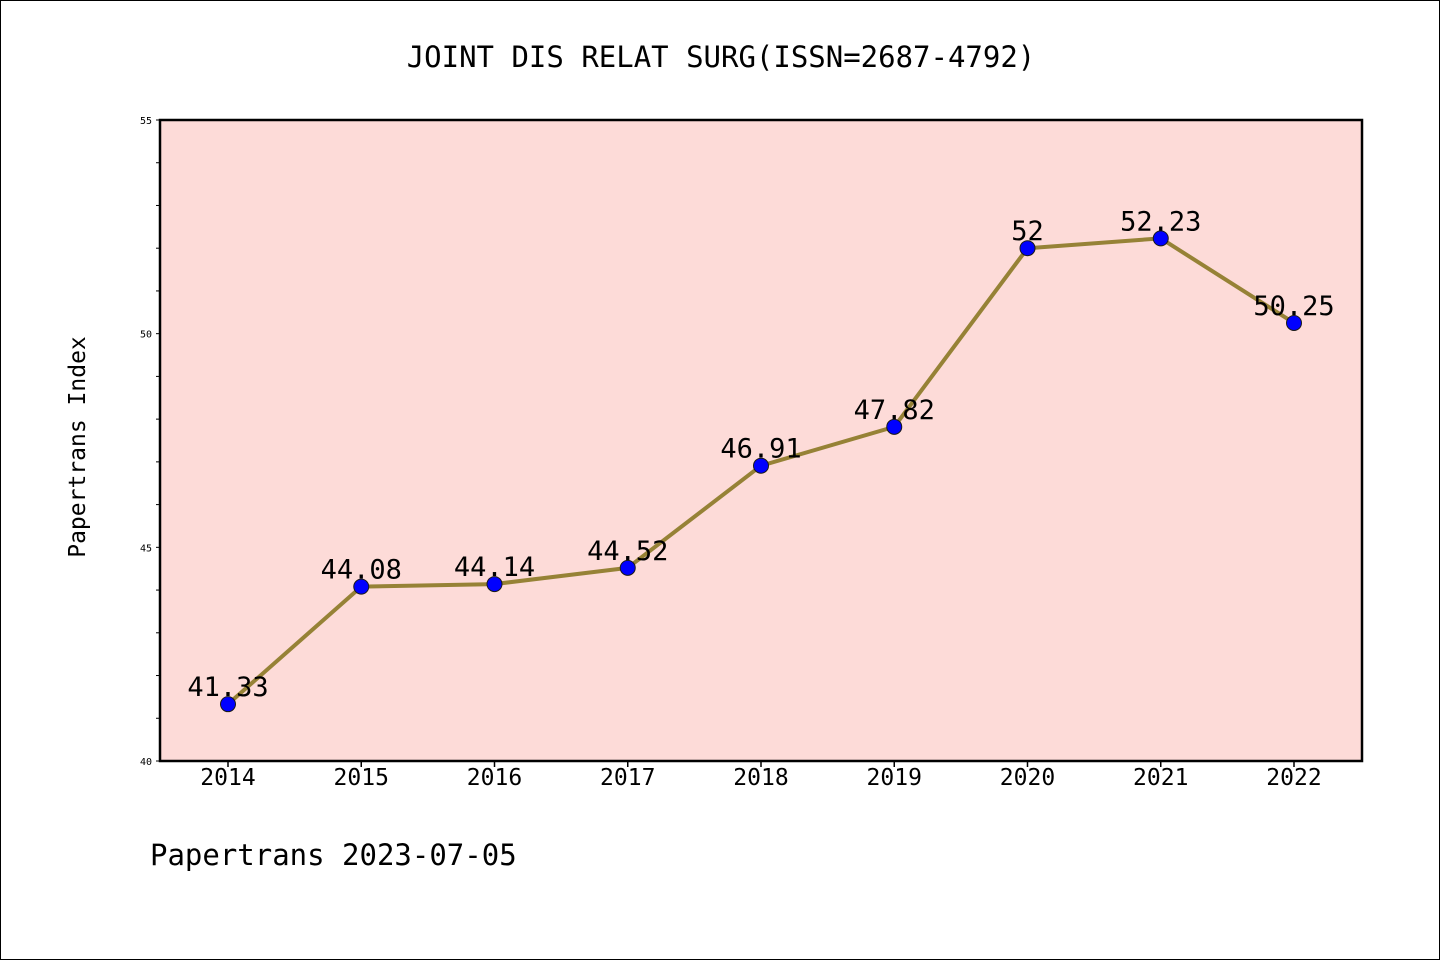  Describe the element at coordinates (227, 778) in the screenshot. I see `x-tick-label: 2014` at that location.